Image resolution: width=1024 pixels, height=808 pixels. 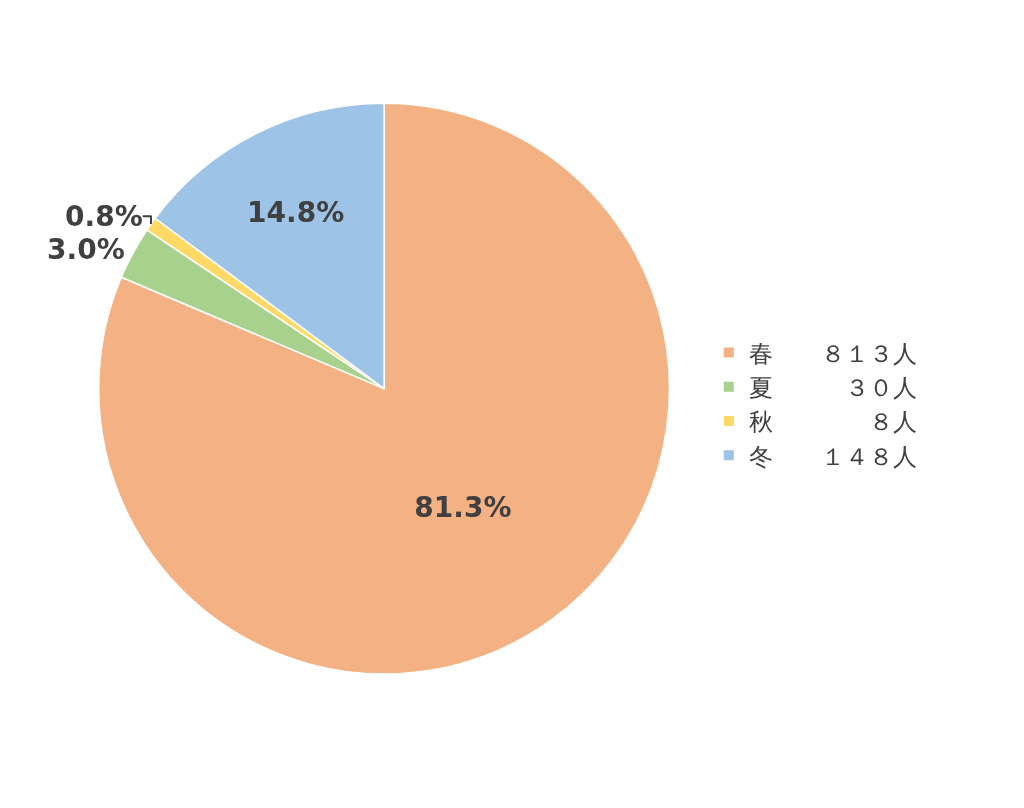 I want to click on data-label: 81.3%, so click(x=463, y=508).